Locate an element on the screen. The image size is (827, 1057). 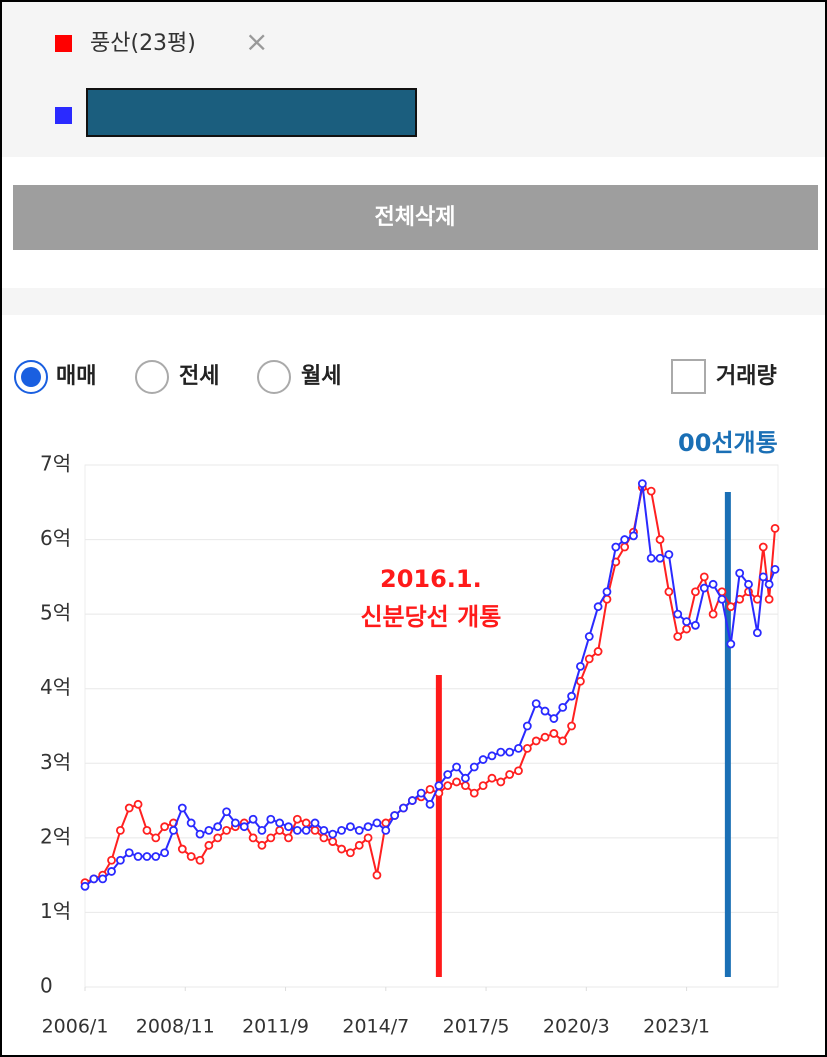
y-tick-label: 3억 is located at coordinates (55, 762).